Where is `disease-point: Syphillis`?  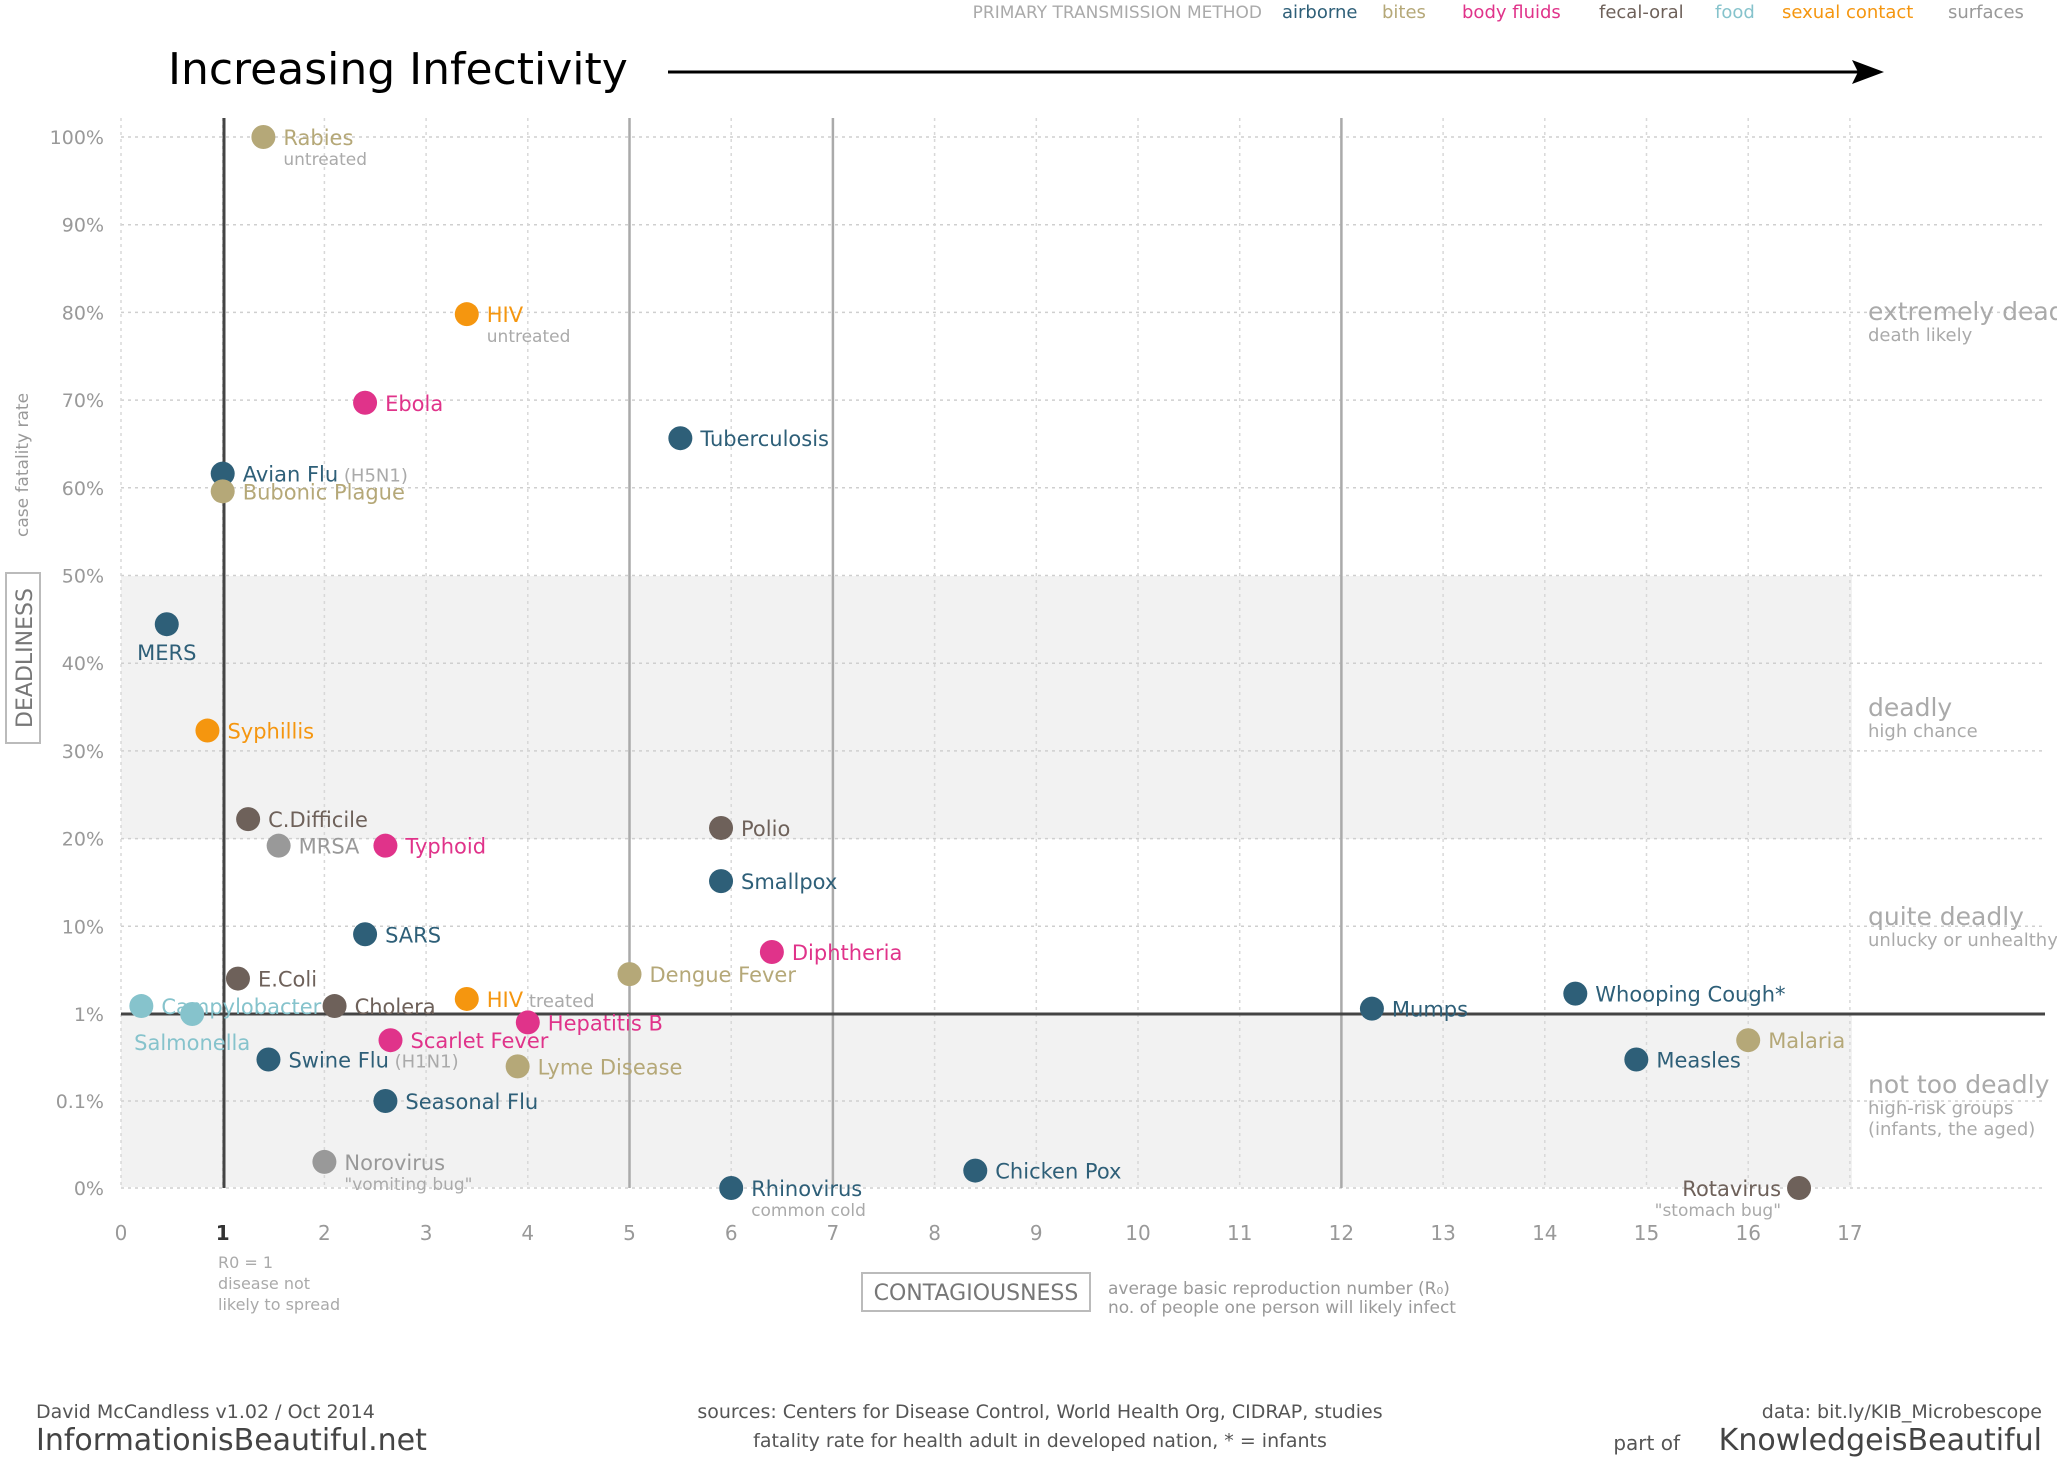 disease-point: Syphillis is located at coordinates (254, 731).